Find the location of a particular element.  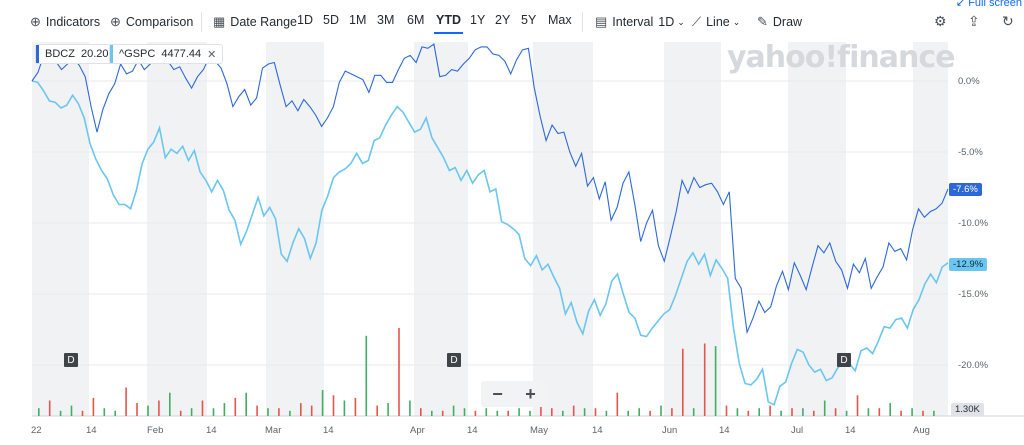

expand-icon: ↙ is located at coordinates (962, 4).